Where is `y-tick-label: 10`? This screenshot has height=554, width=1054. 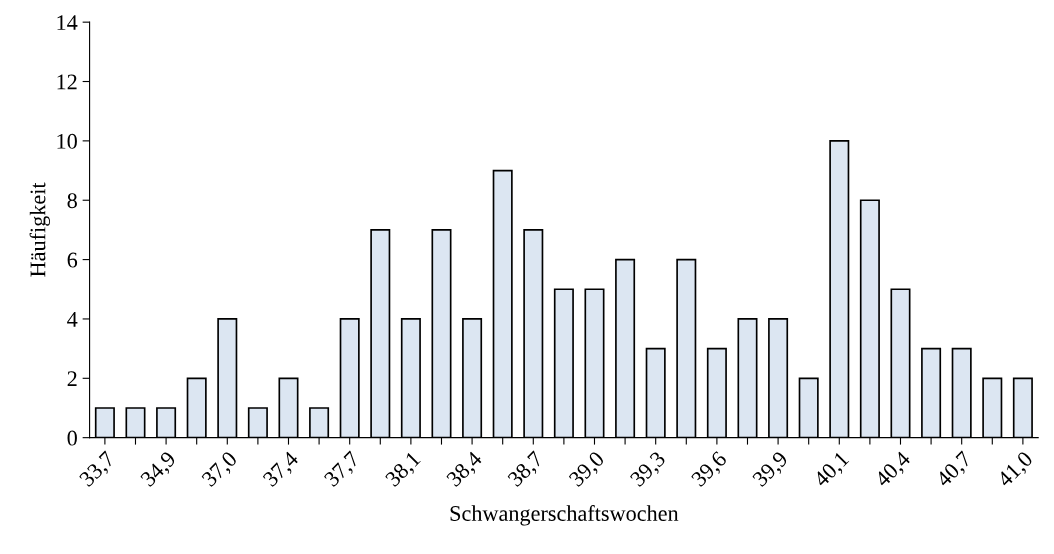
y-tick-label: 10 is located at coordinates (67, 141).